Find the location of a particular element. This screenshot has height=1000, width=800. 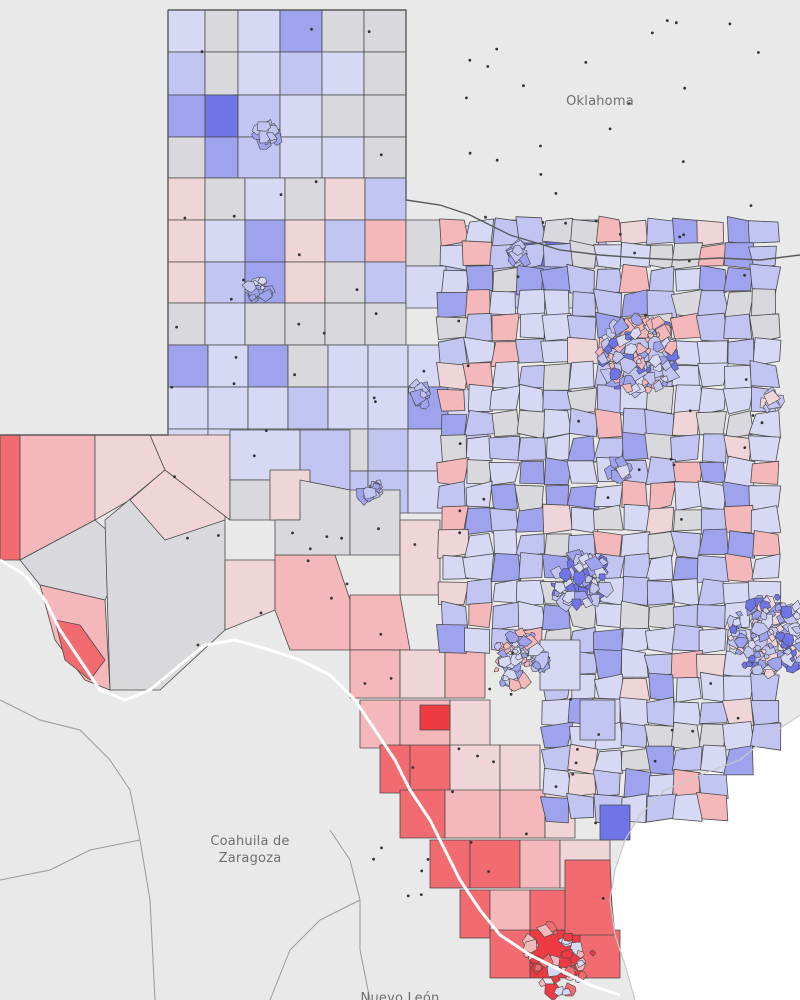

county-el-paso-west is located at coordinates (10, 497).